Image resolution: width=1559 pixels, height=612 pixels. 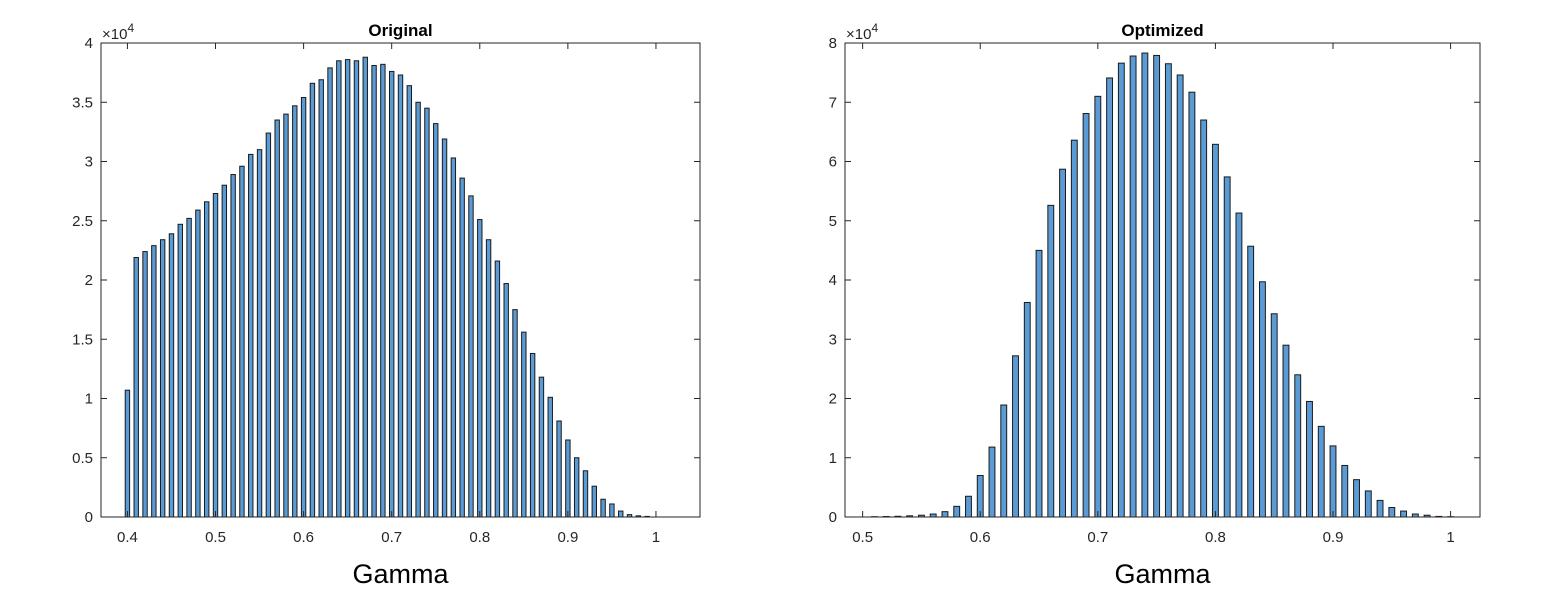 I want to click on original-chart-title: Original, so click(x=400, y=30).